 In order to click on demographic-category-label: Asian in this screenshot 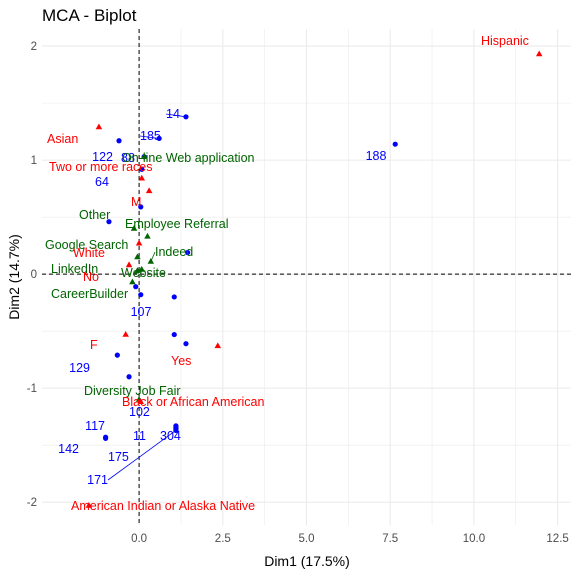, I will do `click(62, 139)`.